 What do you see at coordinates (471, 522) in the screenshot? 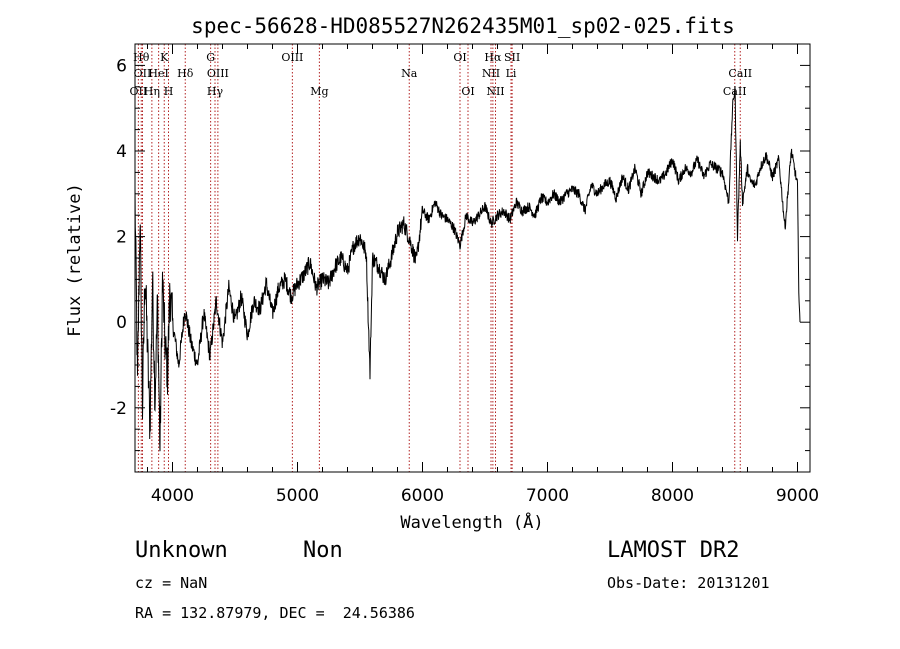
I see `x-axis-title: Wavelength (Å)` at bounding box center [471, 522].